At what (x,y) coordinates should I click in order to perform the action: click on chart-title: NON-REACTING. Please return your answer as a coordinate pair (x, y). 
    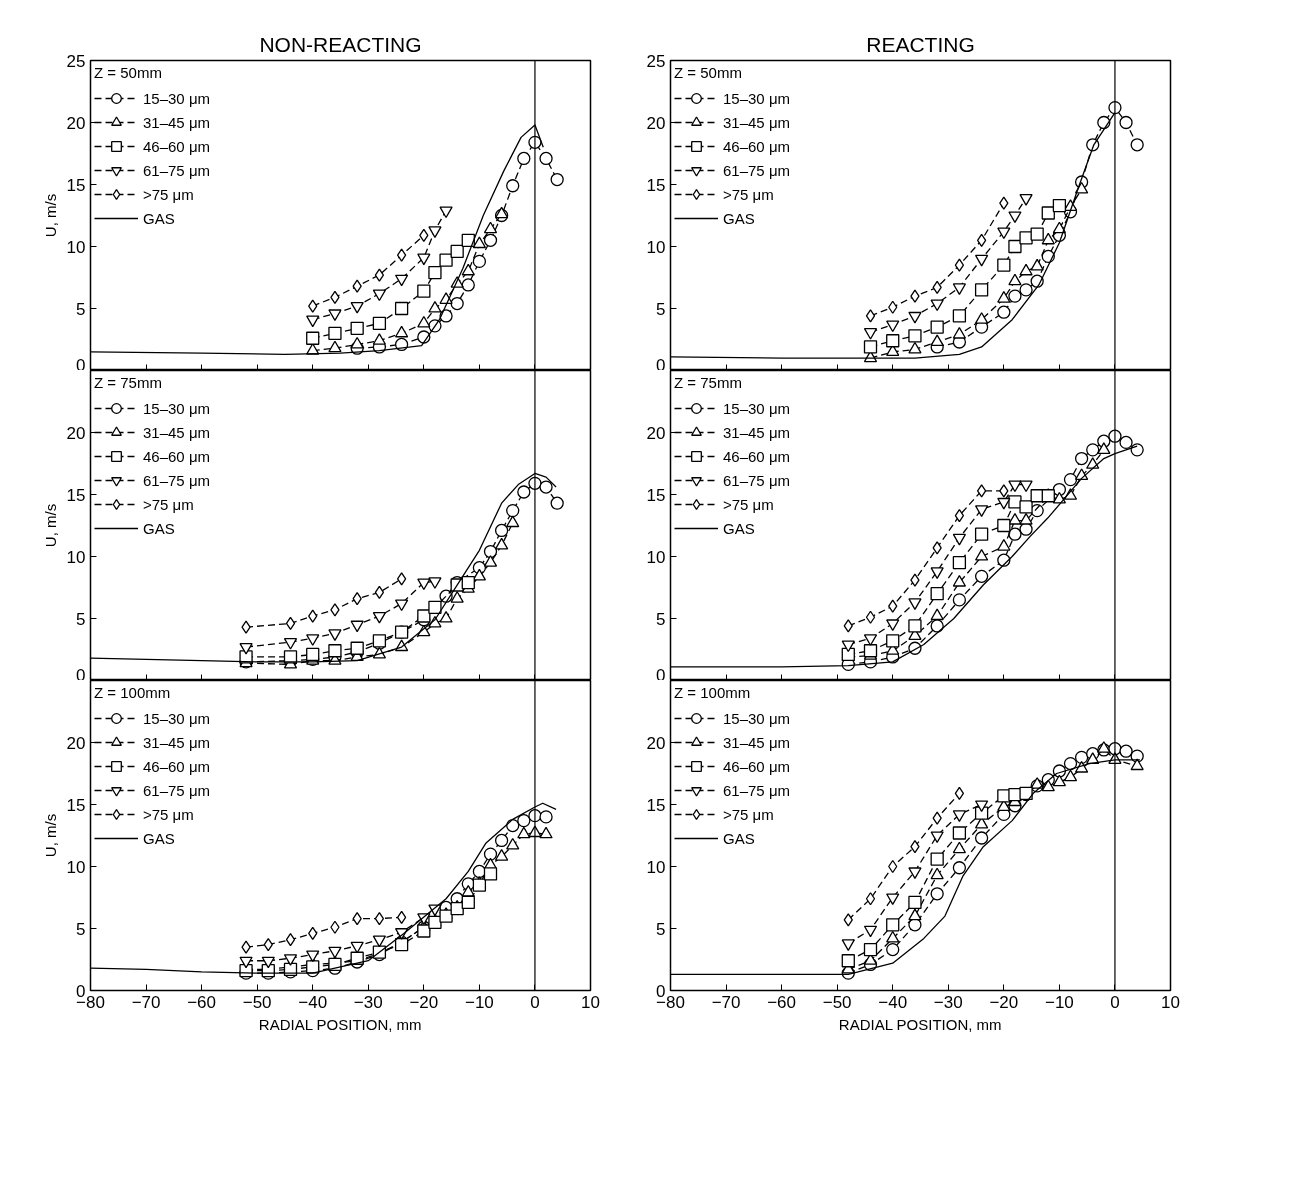
    Looking at the image, I should click on (340, 44).